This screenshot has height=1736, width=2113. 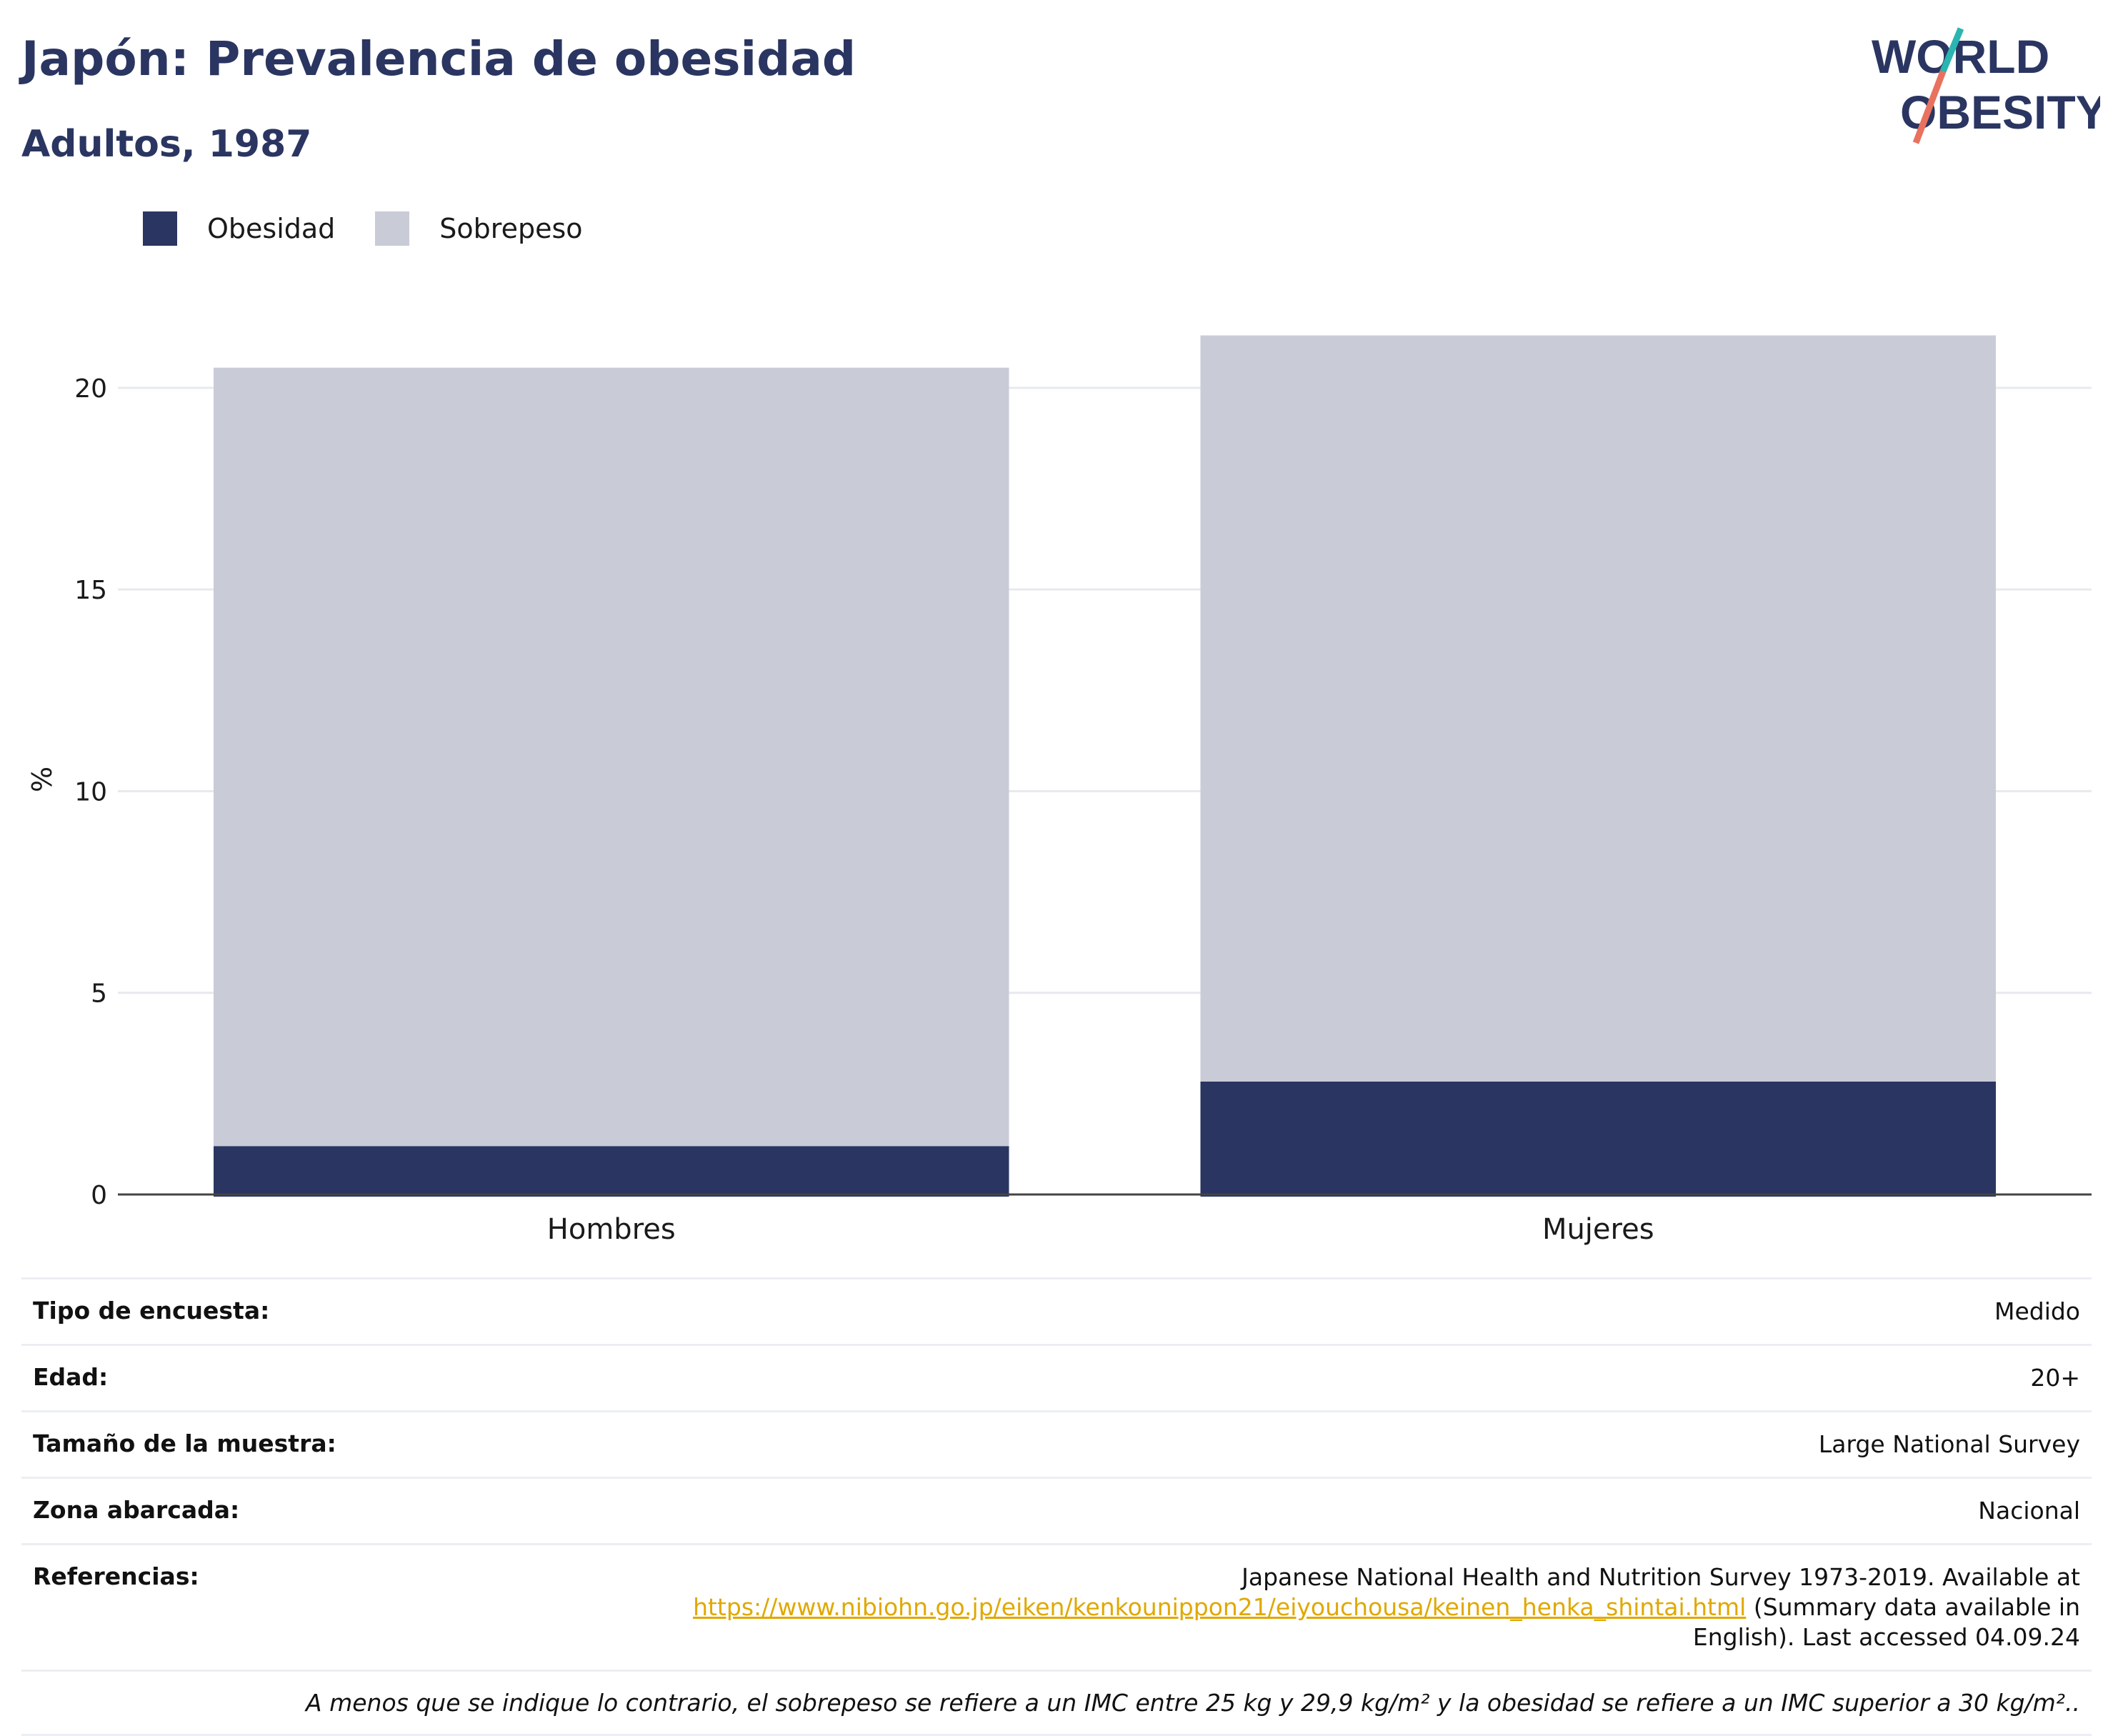 What do you see at coordinates (511, 228) in the screenshot?
I see `legend-label-sobrepeso: Sobrepeso` at bounding box center [511, 228].